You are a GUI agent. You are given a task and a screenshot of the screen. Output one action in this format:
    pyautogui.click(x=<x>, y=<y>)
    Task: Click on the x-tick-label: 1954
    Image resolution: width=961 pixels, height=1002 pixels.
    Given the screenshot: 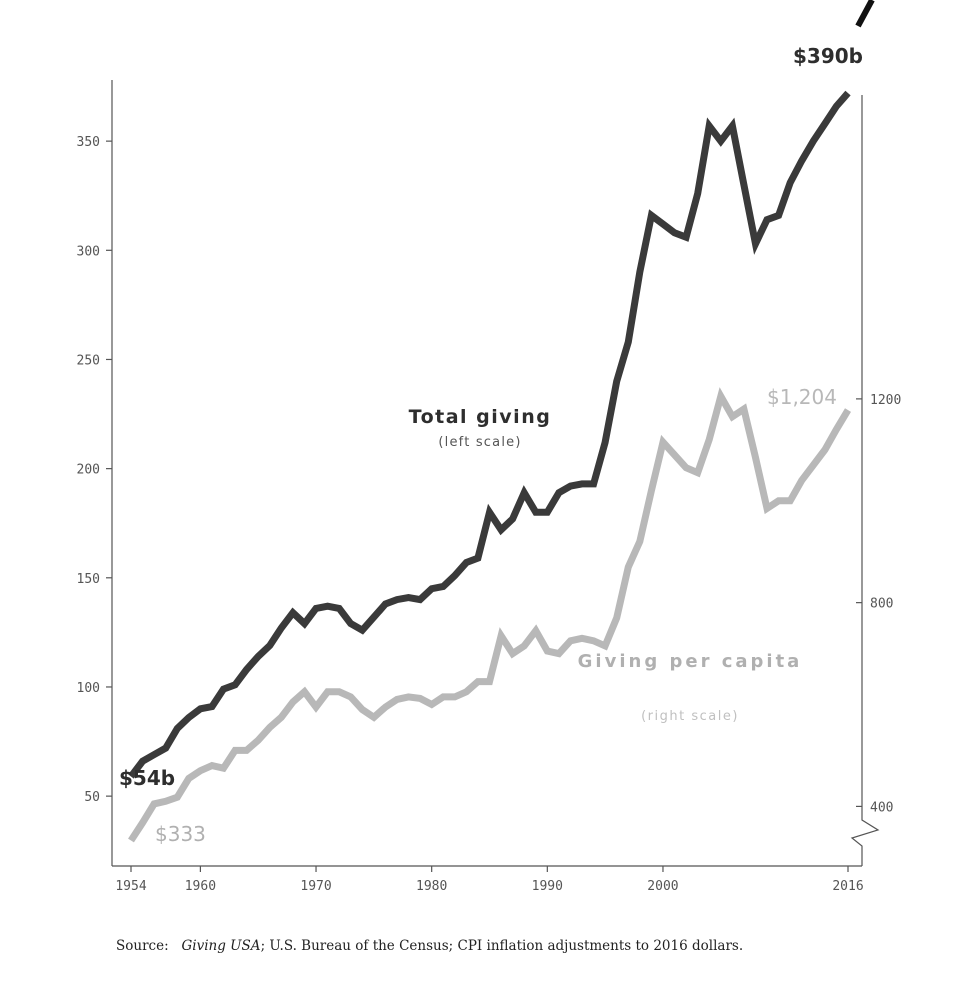 What is the action you would take?
    pyautogui.click(x=130, y=886)
    